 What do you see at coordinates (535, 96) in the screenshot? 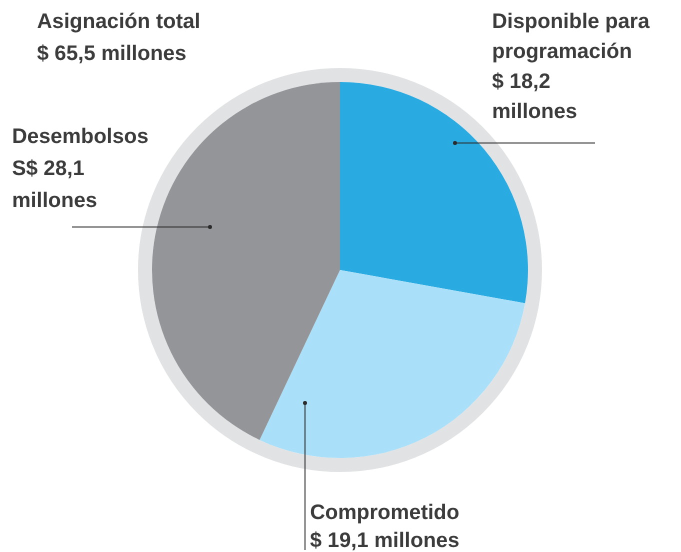
I see `data-label: $ 18,2 millones` at bounding box center [535, 96].